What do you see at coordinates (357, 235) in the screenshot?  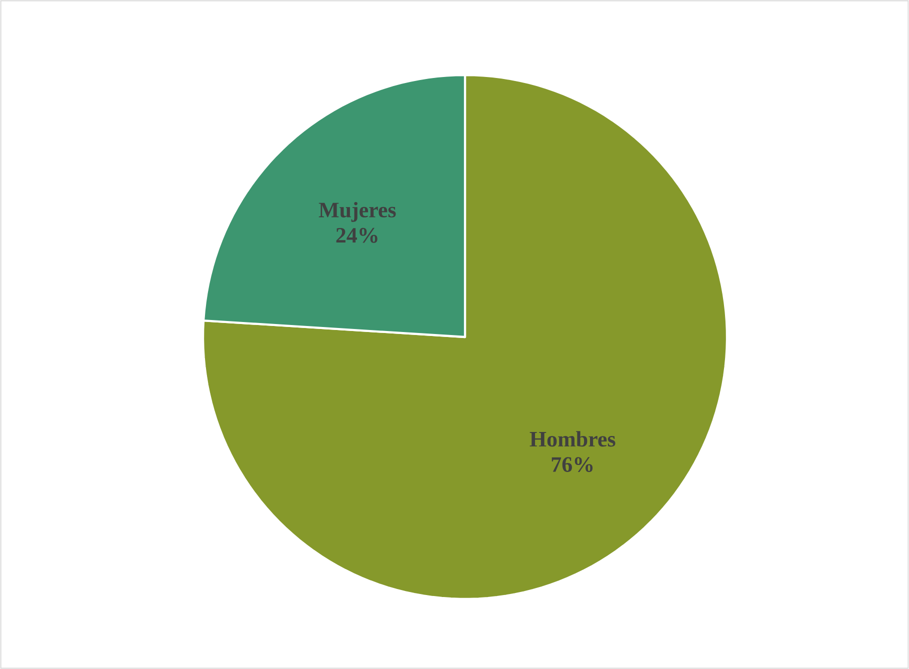 I see `data-label: 24%` at bounding box center [357, 235].